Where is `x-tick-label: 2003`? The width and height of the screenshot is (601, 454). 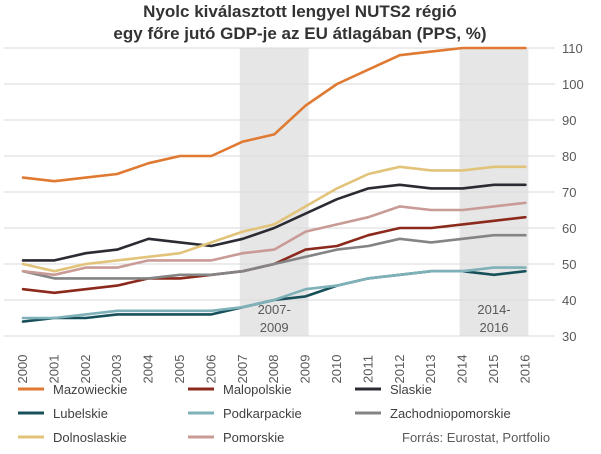
x-tick-label: 2003 is located at coordinates (116, 369).